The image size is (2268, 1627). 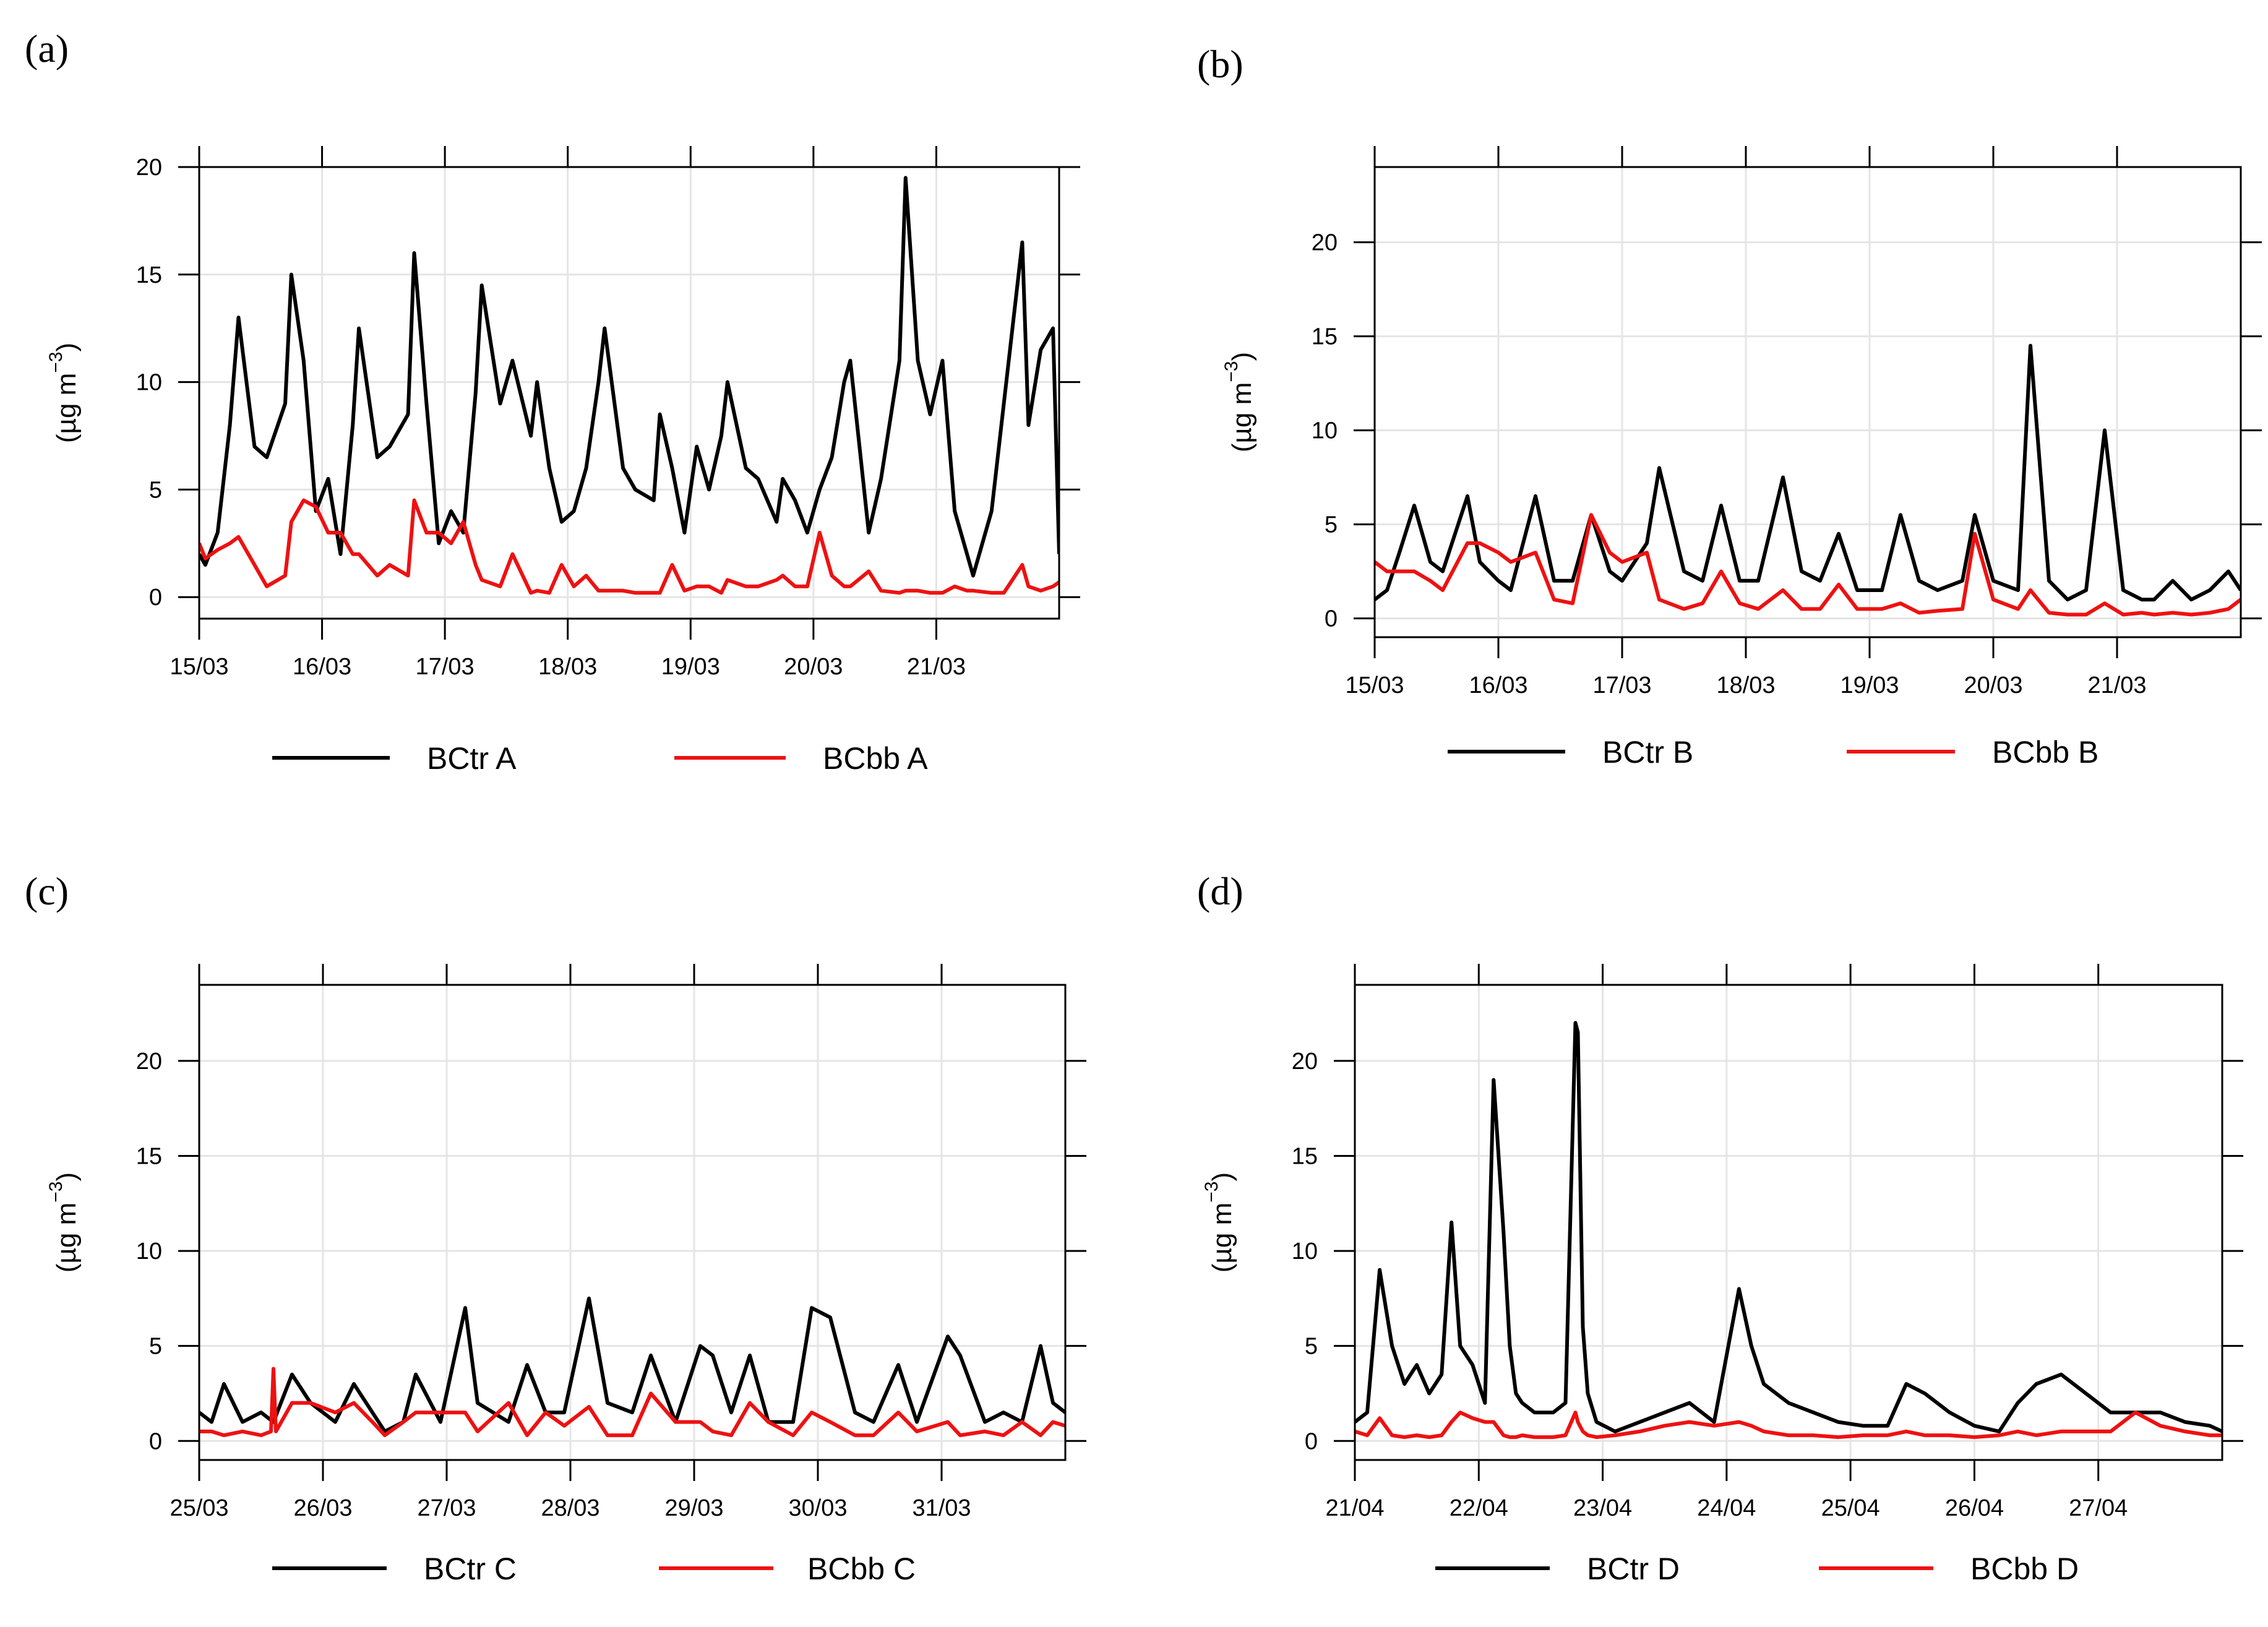 What do you see at coordinates (570, 1508) in the screenshot?
I see `x-tick-label: 28/03` at bounding box center [570, 1508].